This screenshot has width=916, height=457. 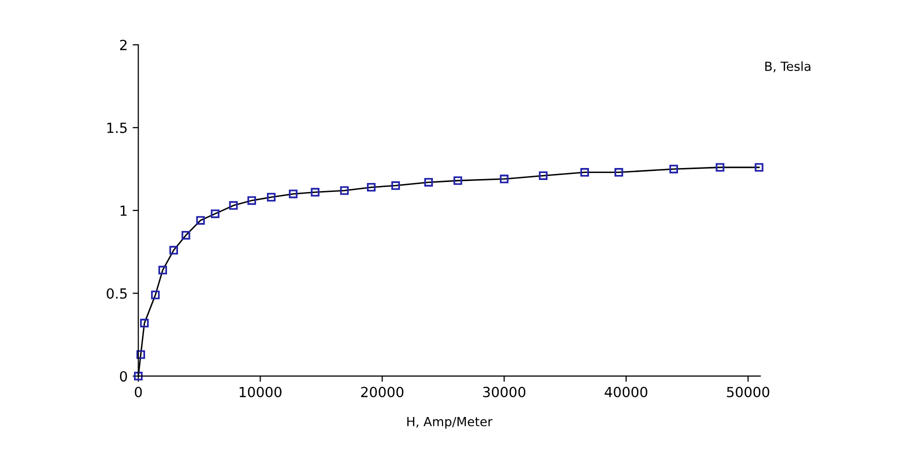 I want to click on x-tick-label: 50000, so click(x=748, y=392).